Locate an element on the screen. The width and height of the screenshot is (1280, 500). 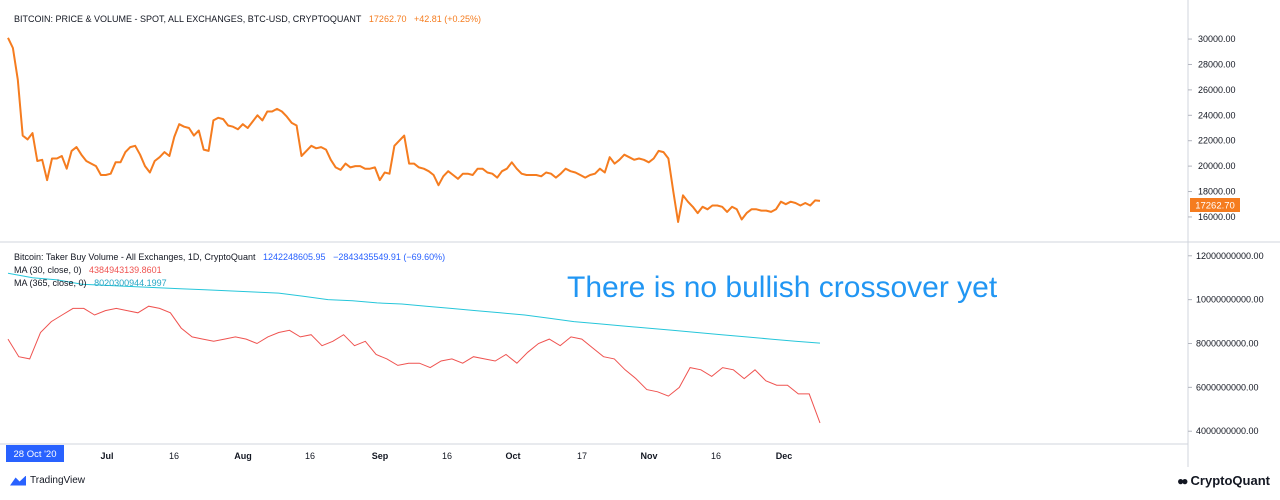
price-legend-change: +42.81 (+0.25%) is located at coordinates (447, 19).